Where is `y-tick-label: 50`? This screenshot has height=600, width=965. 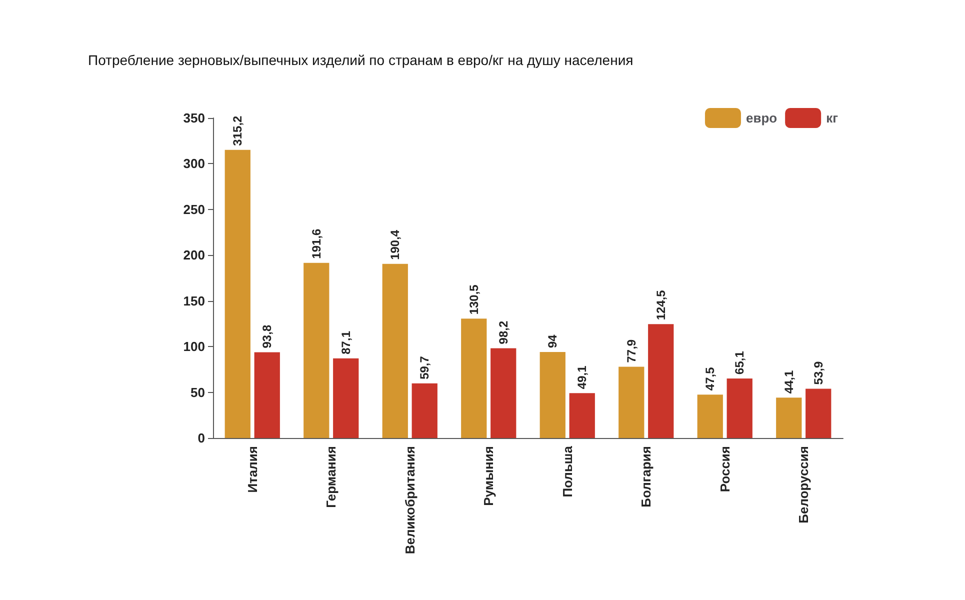
y-tick-label: 50 is located at coordinates (197, 392).